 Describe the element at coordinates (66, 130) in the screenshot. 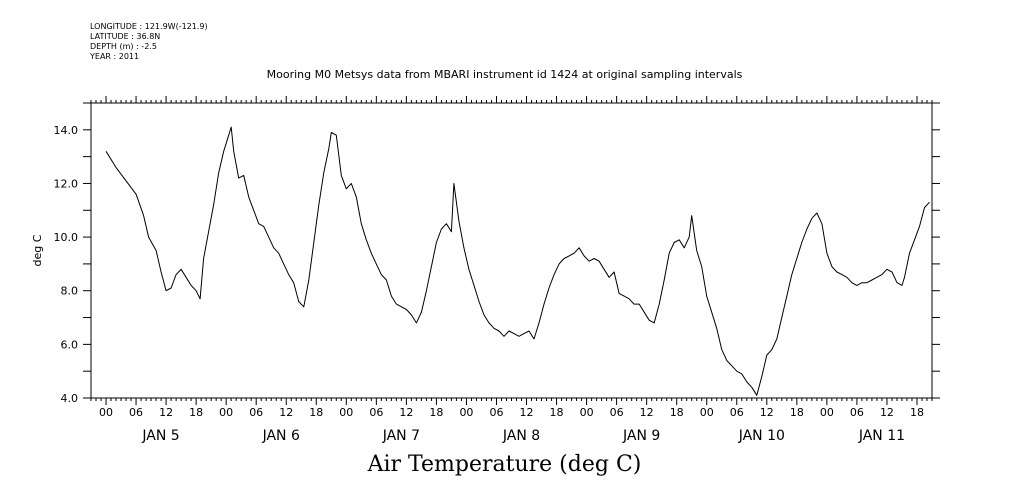

I see `y-tick-label: 14.0` at that location.